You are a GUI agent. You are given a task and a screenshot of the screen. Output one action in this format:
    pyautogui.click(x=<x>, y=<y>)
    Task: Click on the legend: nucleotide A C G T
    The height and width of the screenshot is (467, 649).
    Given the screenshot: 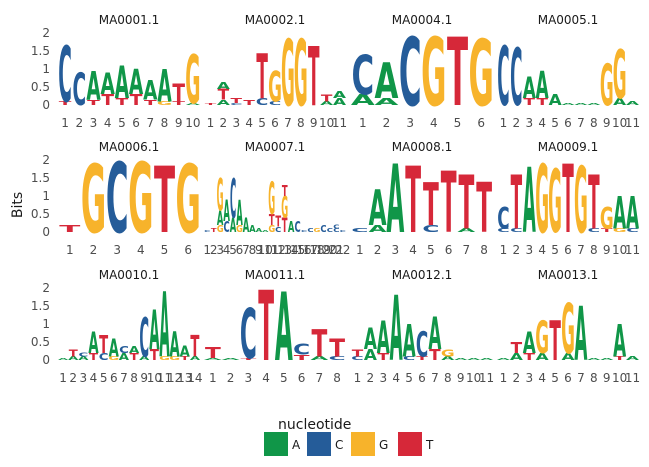 What is the action you would take?
    pyautogui.click(x=349, y=436)
    